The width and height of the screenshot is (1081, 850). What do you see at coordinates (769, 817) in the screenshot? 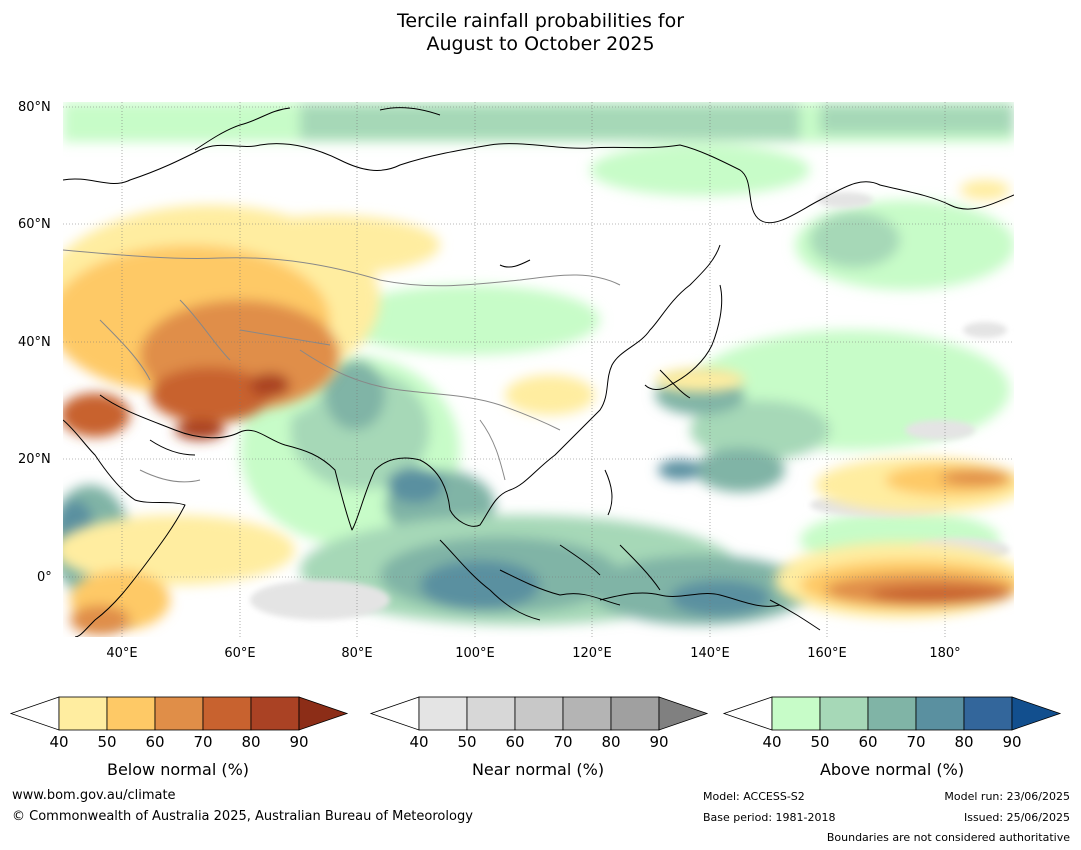
I see `base-period-text: Base period: 1981-2018` at bounding box center [769, 817].